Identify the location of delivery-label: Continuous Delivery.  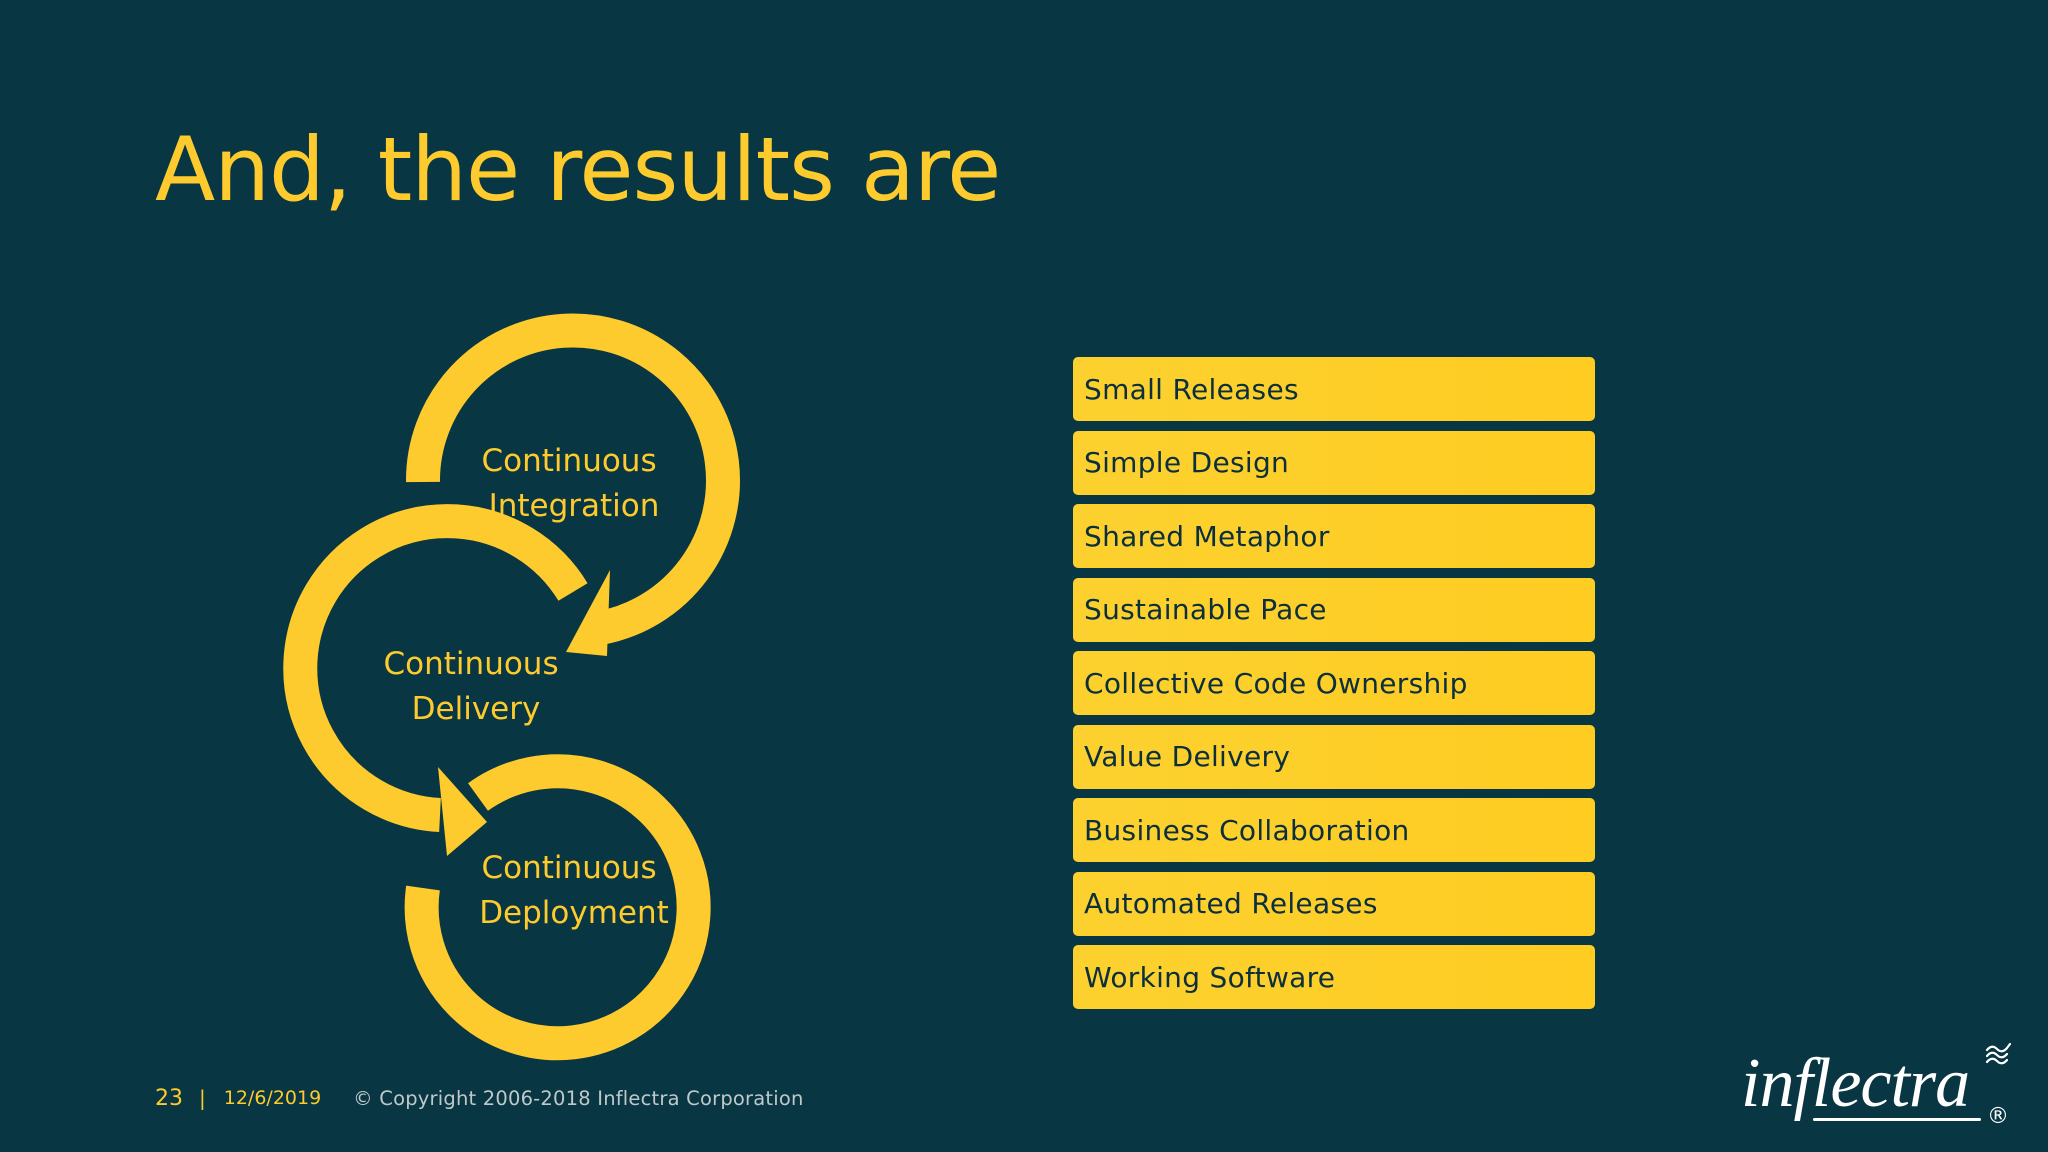
(476, 686).